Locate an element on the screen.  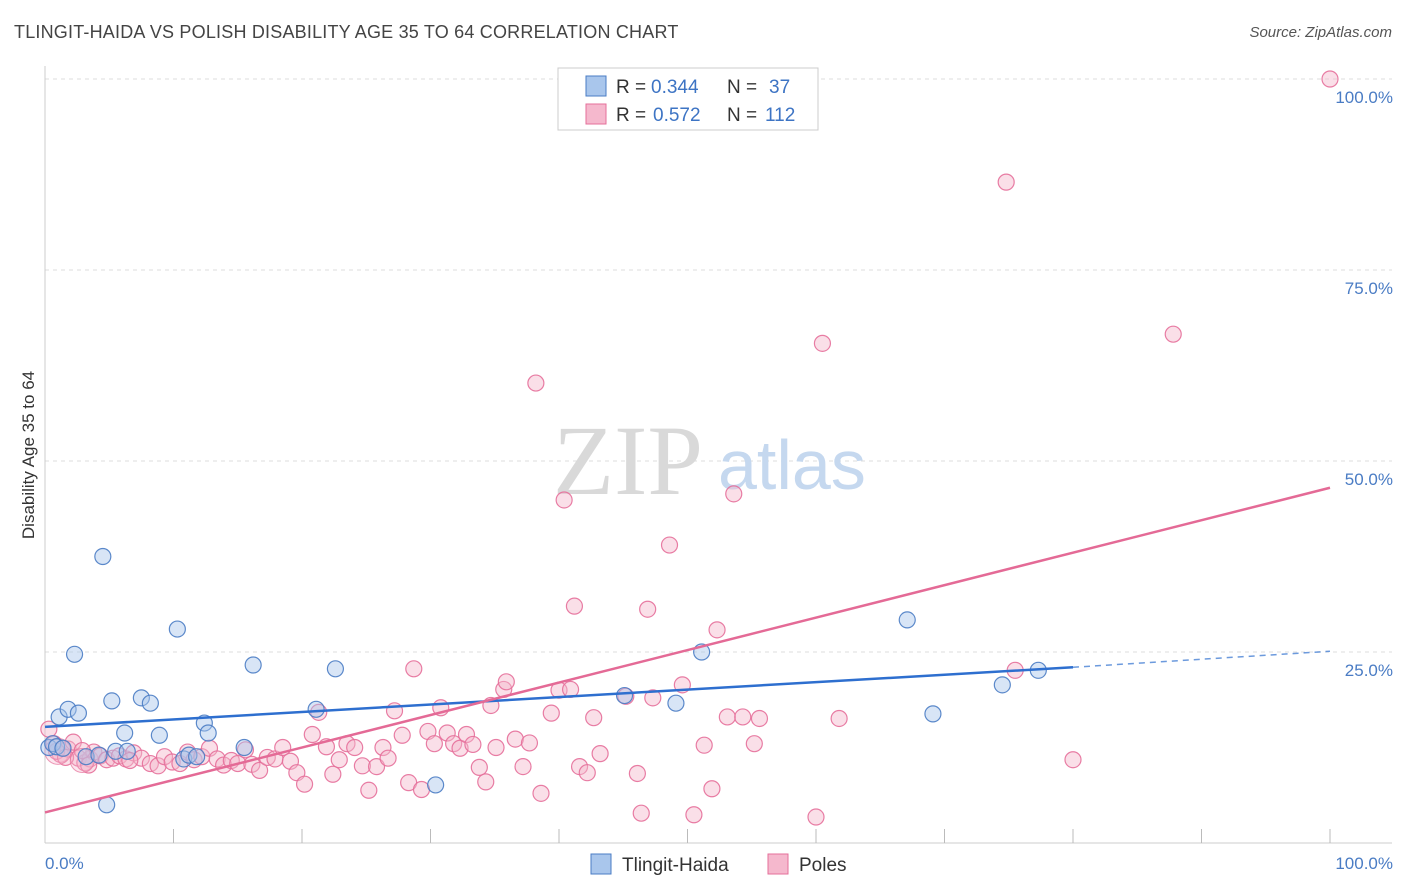
correlation-legend: R = 0.344 N = 37 R = 0.572 N = 112 is located at coordinates (688, 99).